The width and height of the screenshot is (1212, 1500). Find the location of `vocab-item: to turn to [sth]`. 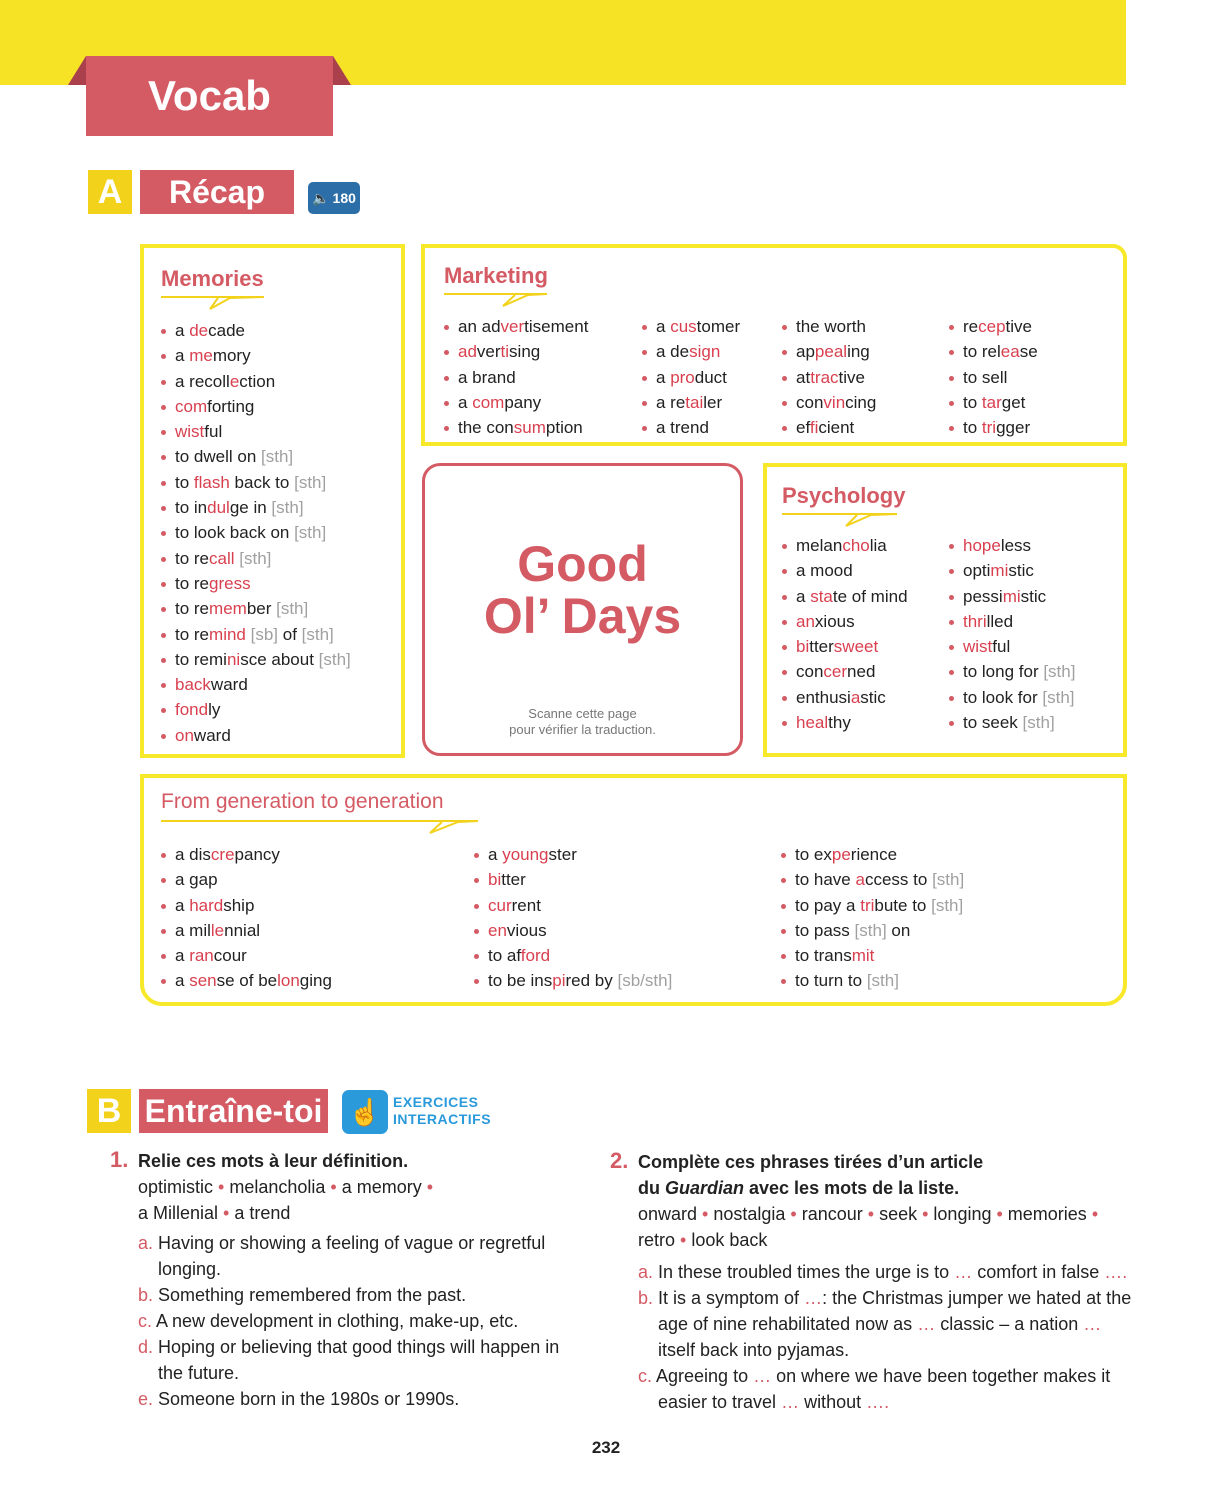

vocab-item: to turn to [sth] is located at coordinates (872, 980).